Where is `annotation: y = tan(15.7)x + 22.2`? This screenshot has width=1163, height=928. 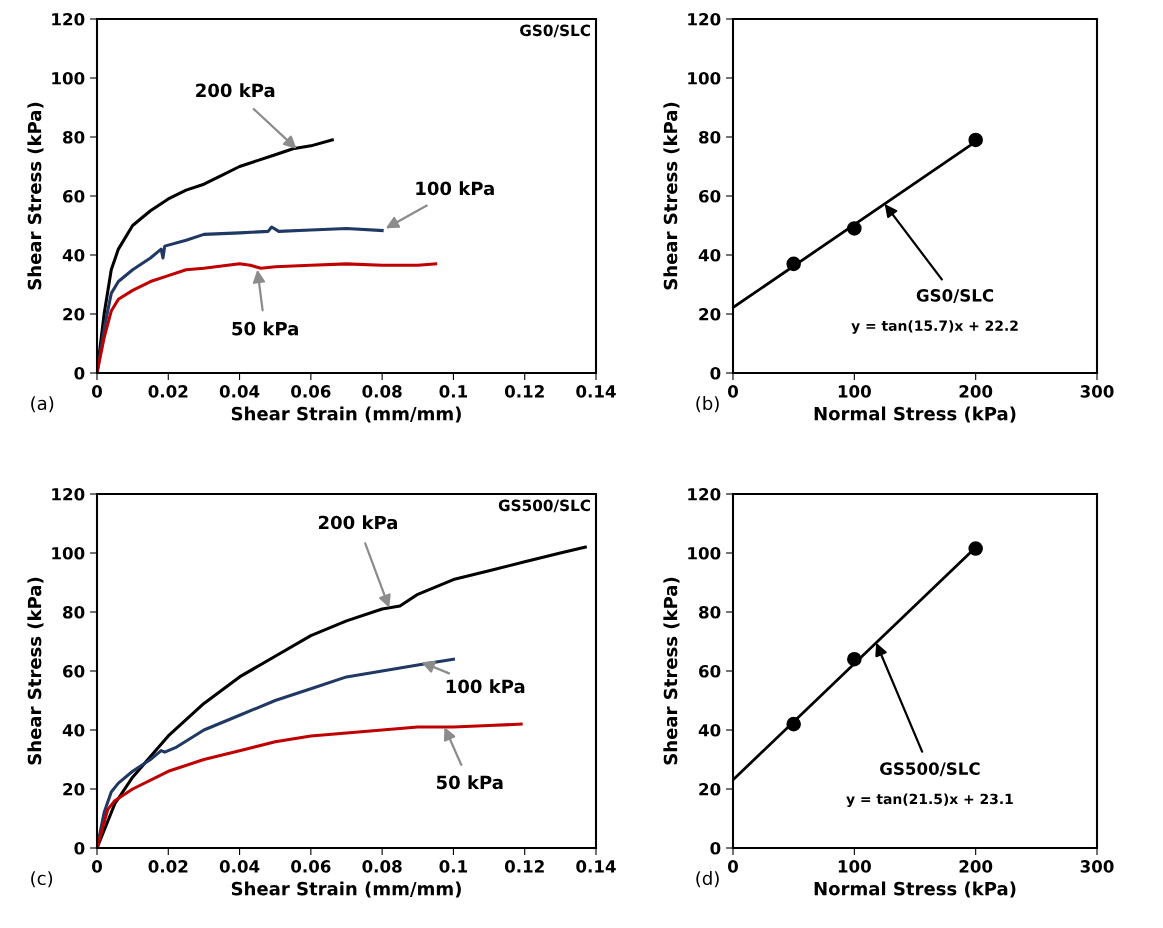
annotation: y = tan(15.7)x + 22.2 is located at coordinates (934, 327).